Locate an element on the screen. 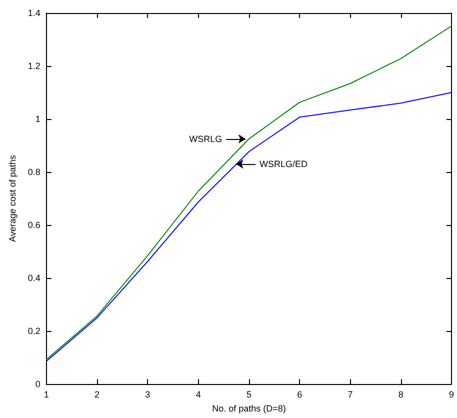 This screenshot has width=457, height=418. y-tick-label: 1.2 is located at coordinates (34, 66).